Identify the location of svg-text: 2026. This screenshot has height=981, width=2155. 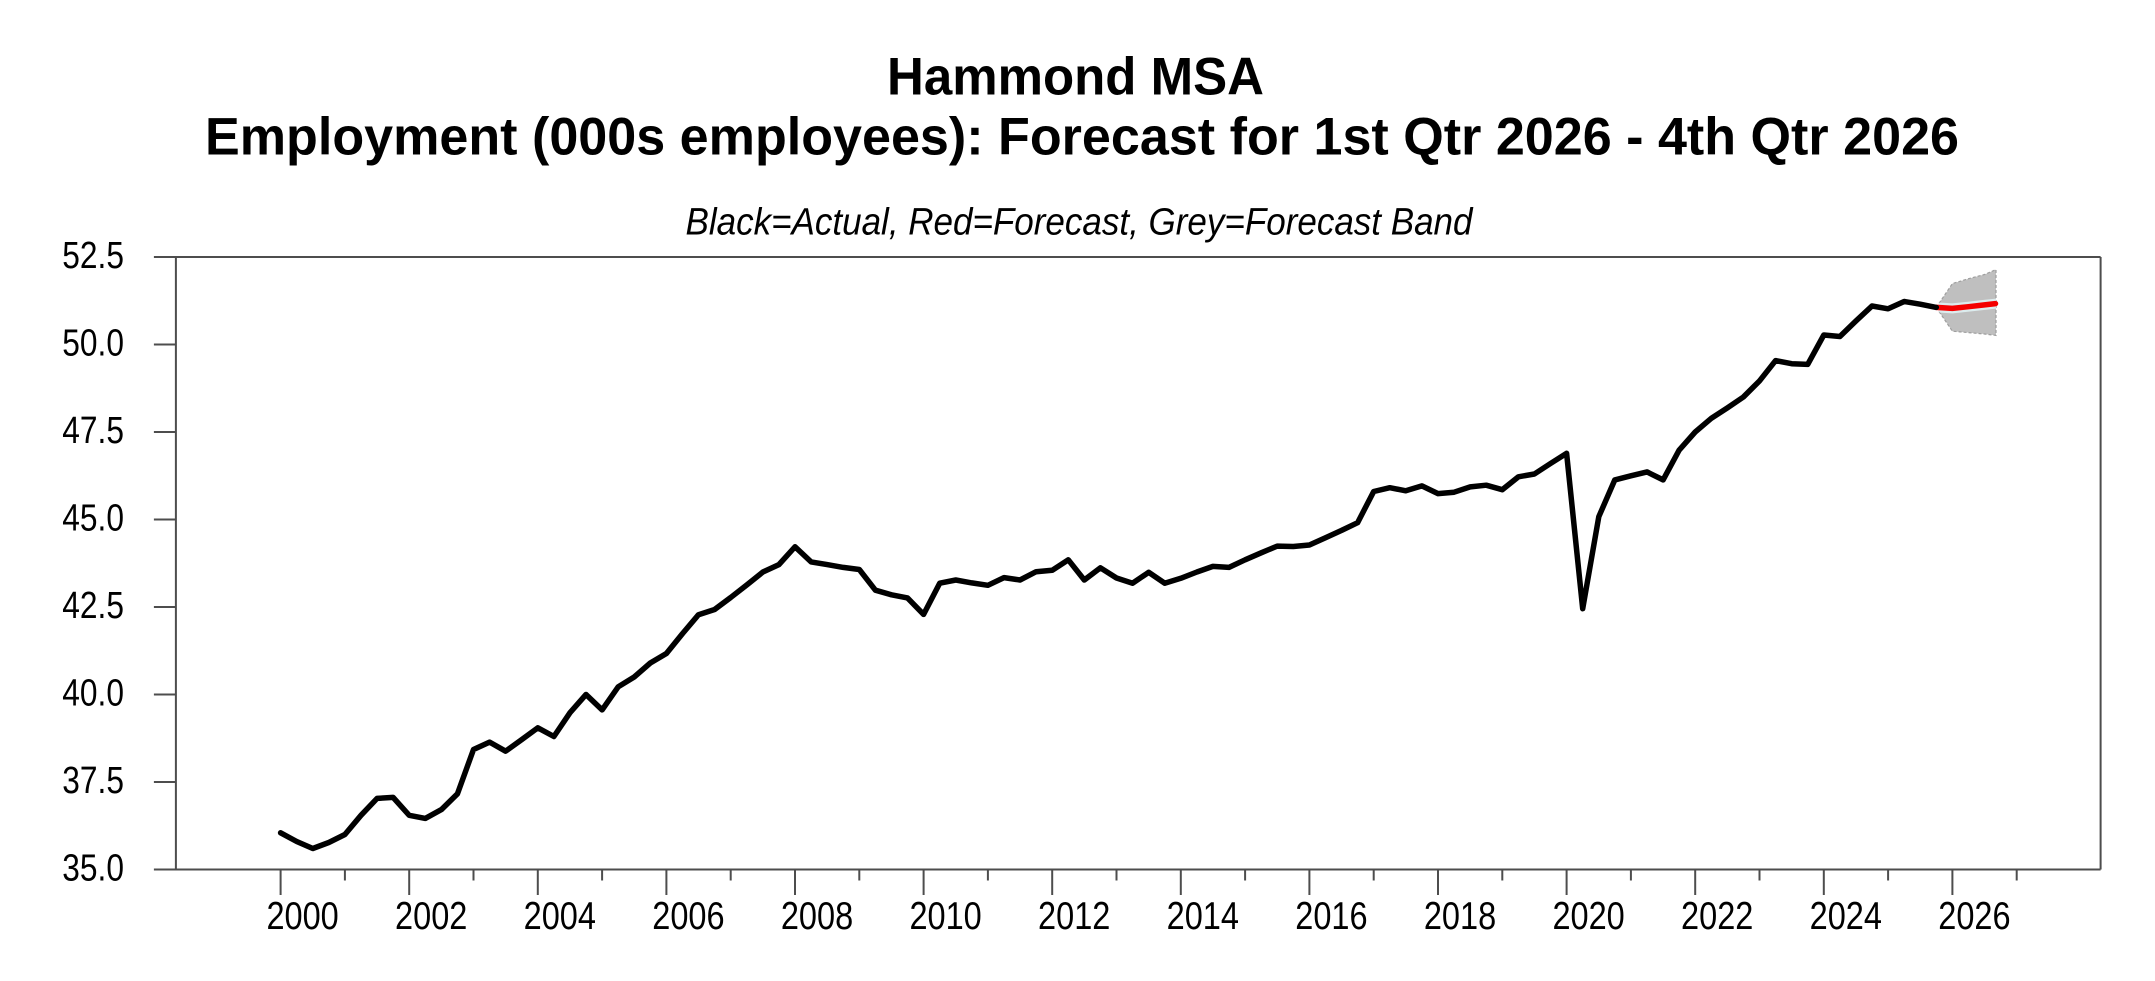
(1974, 916).